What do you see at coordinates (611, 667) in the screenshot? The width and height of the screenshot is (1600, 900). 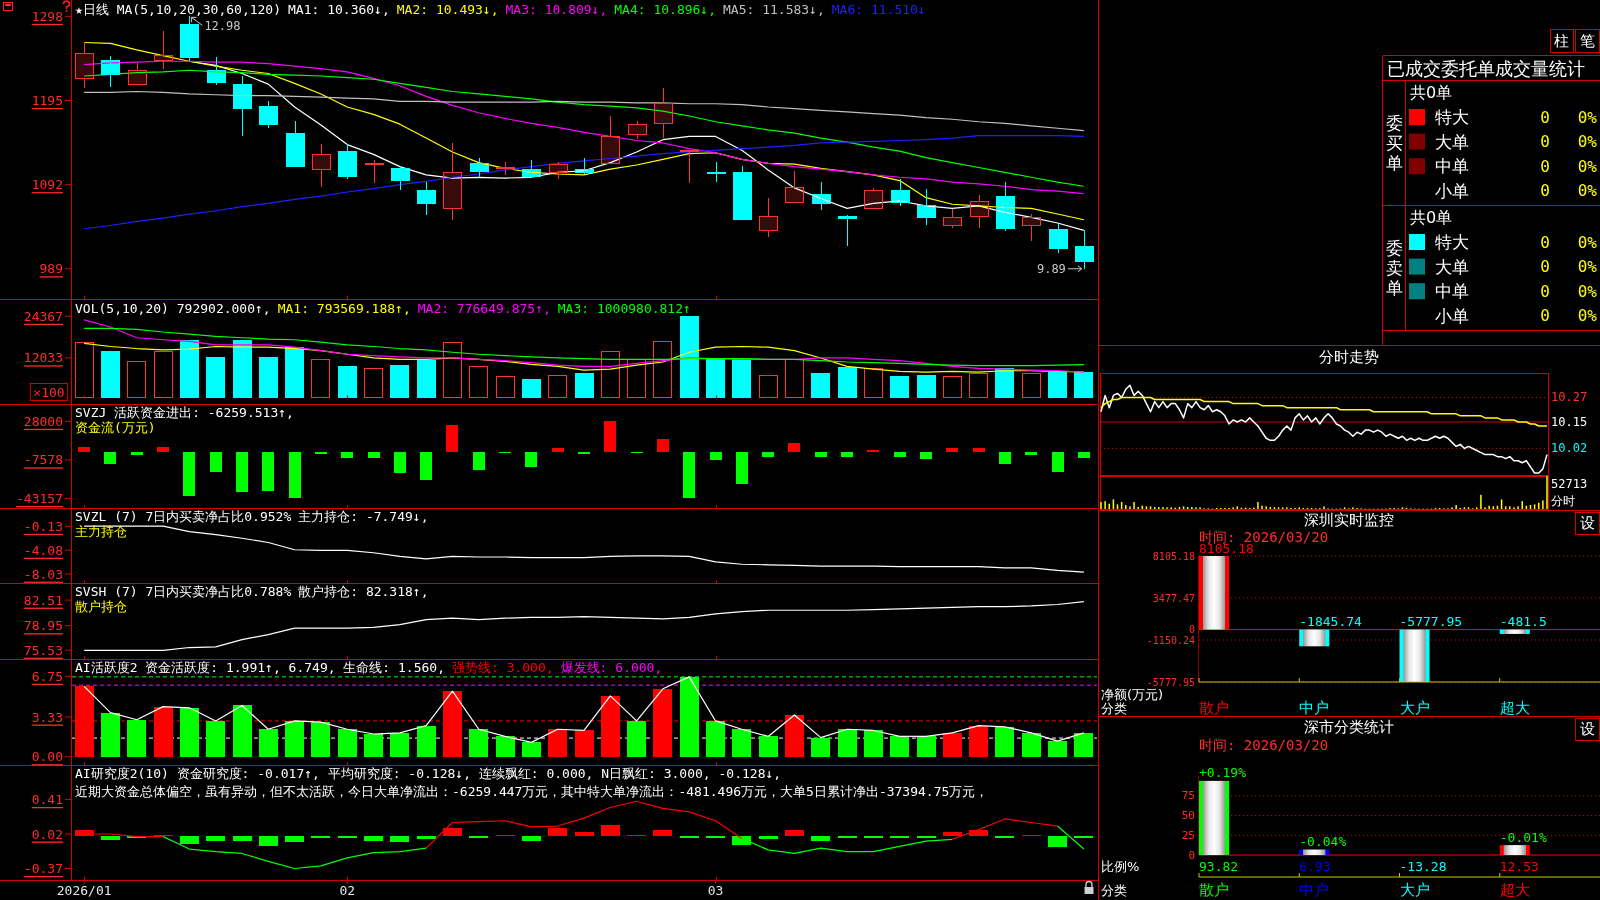 I see `ref-line-label: 爆发线: 6.000,` at bounding box center [611, 667].